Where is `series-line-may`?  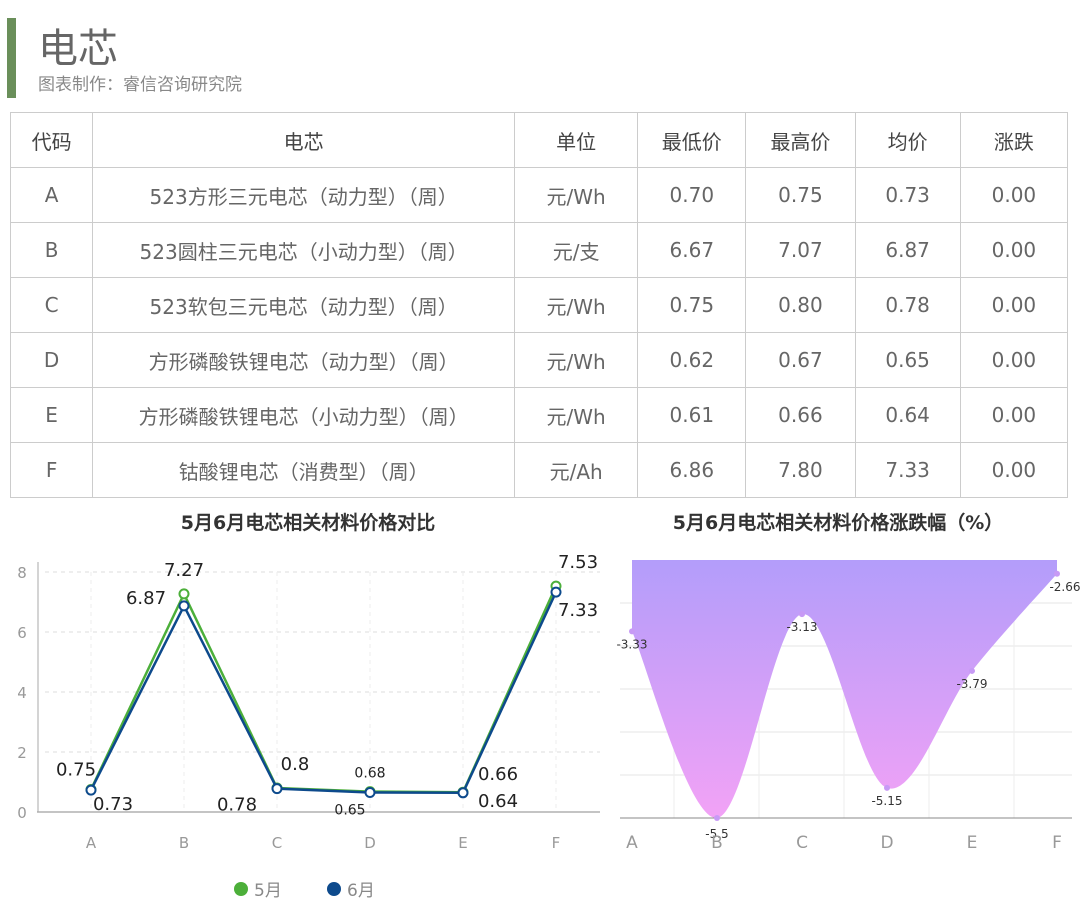
series-line-may is located at coordinates (323, 689).